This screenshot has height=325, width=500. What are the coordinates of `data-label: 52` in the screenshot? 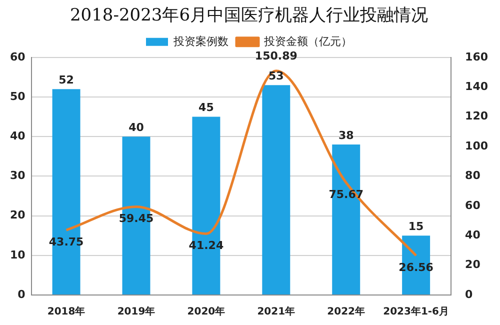 It's located at (66, 79).